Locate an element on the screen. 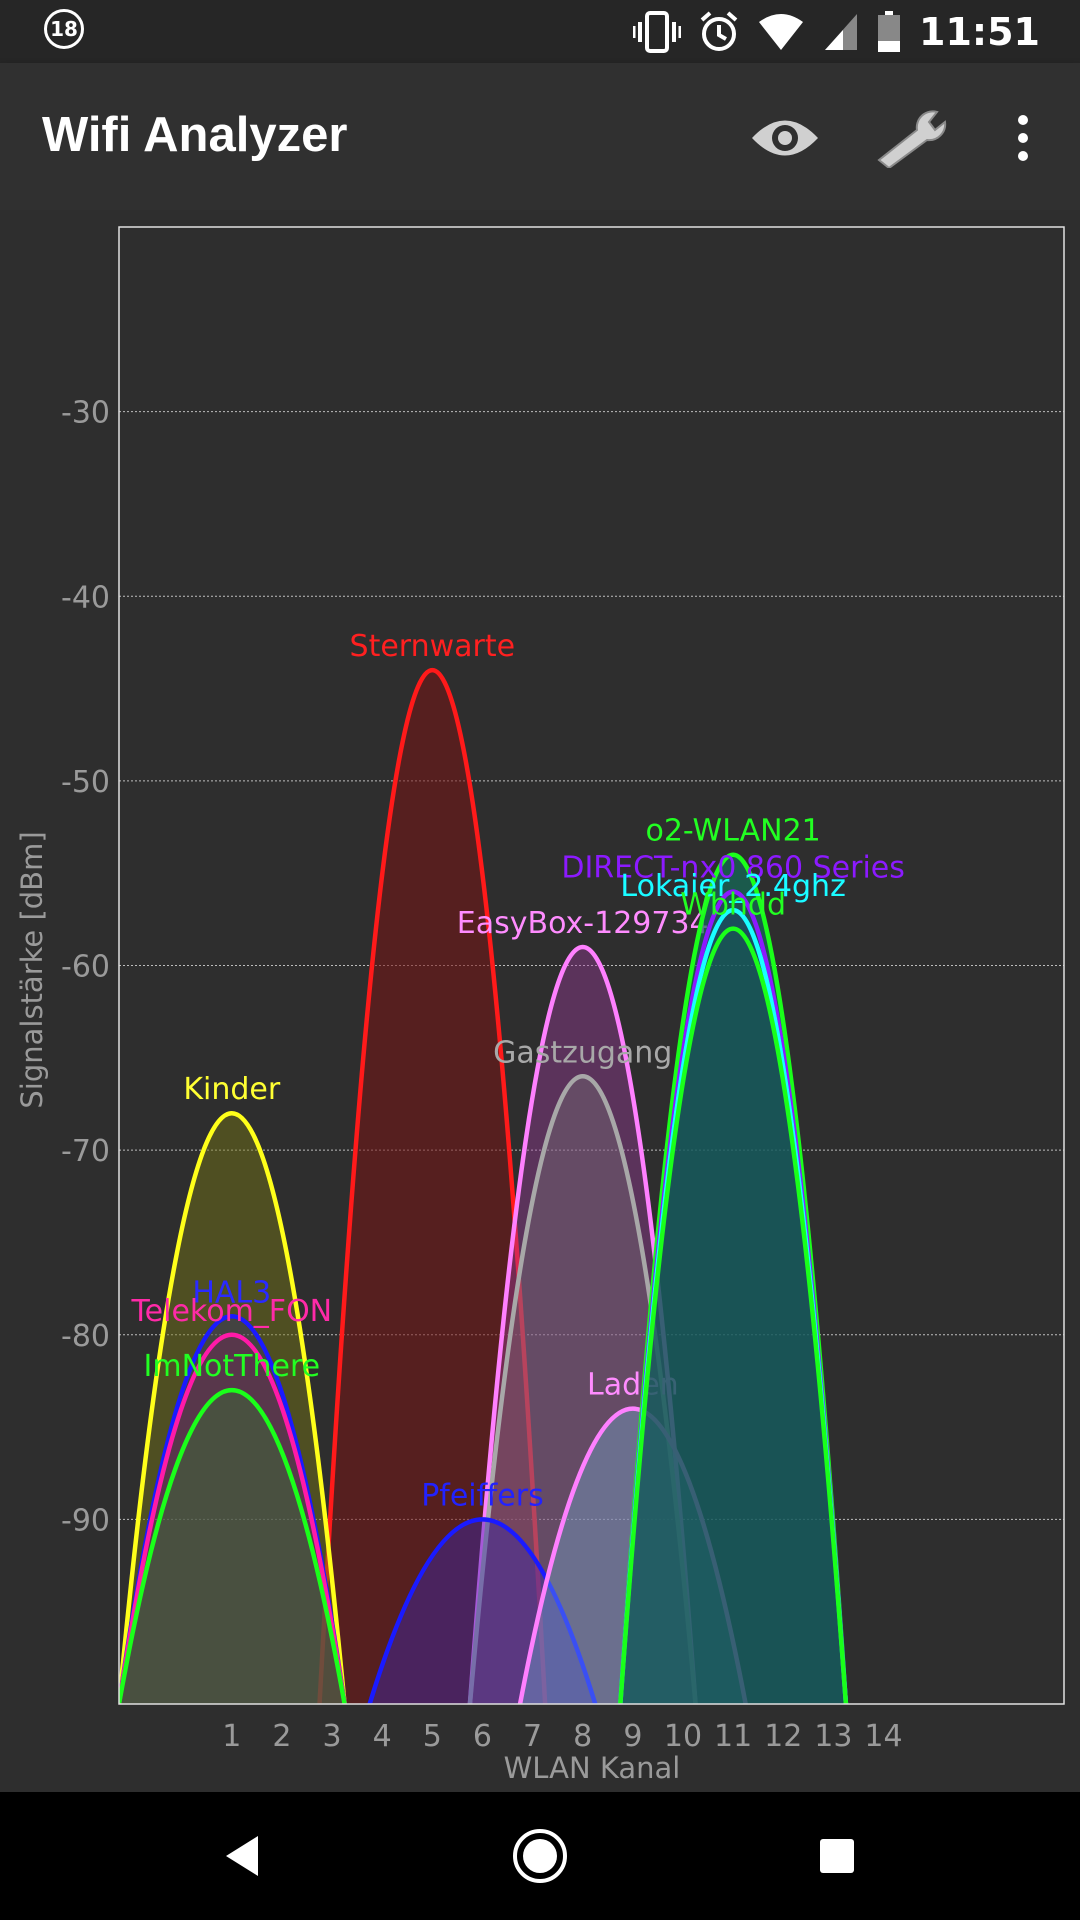 The image size is (1080, 1920). y-tick-label: -30 is located at coordinates (85, 413).